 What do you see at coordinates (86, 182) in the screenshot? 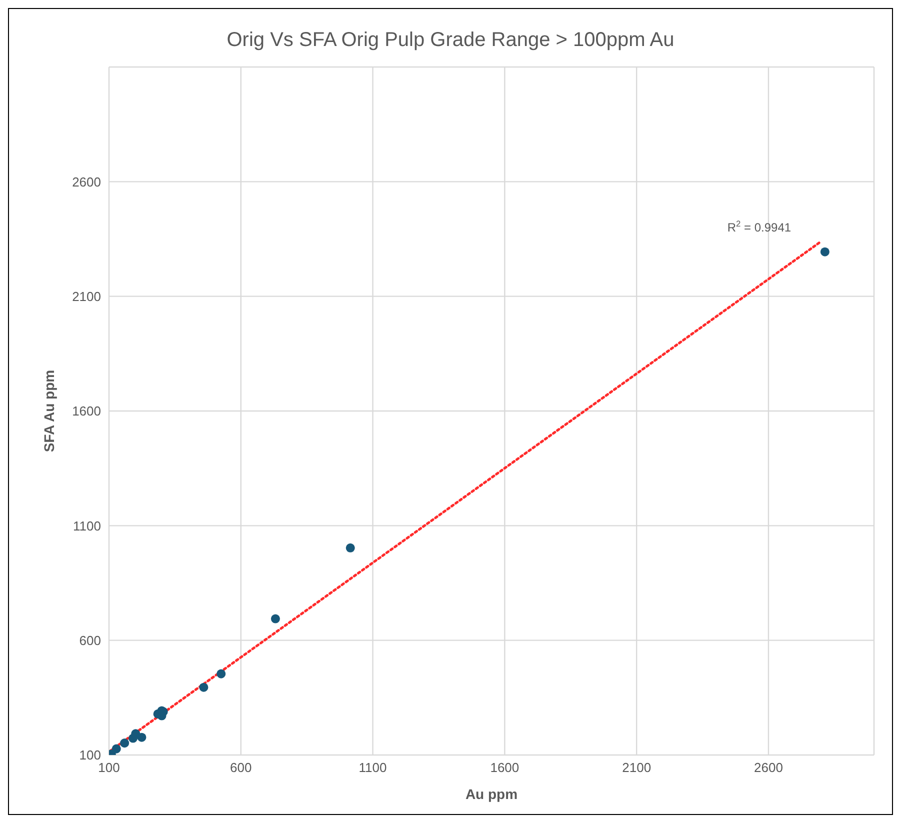
I see `y-tick-label: 2600` at bounding box center [86, 182].